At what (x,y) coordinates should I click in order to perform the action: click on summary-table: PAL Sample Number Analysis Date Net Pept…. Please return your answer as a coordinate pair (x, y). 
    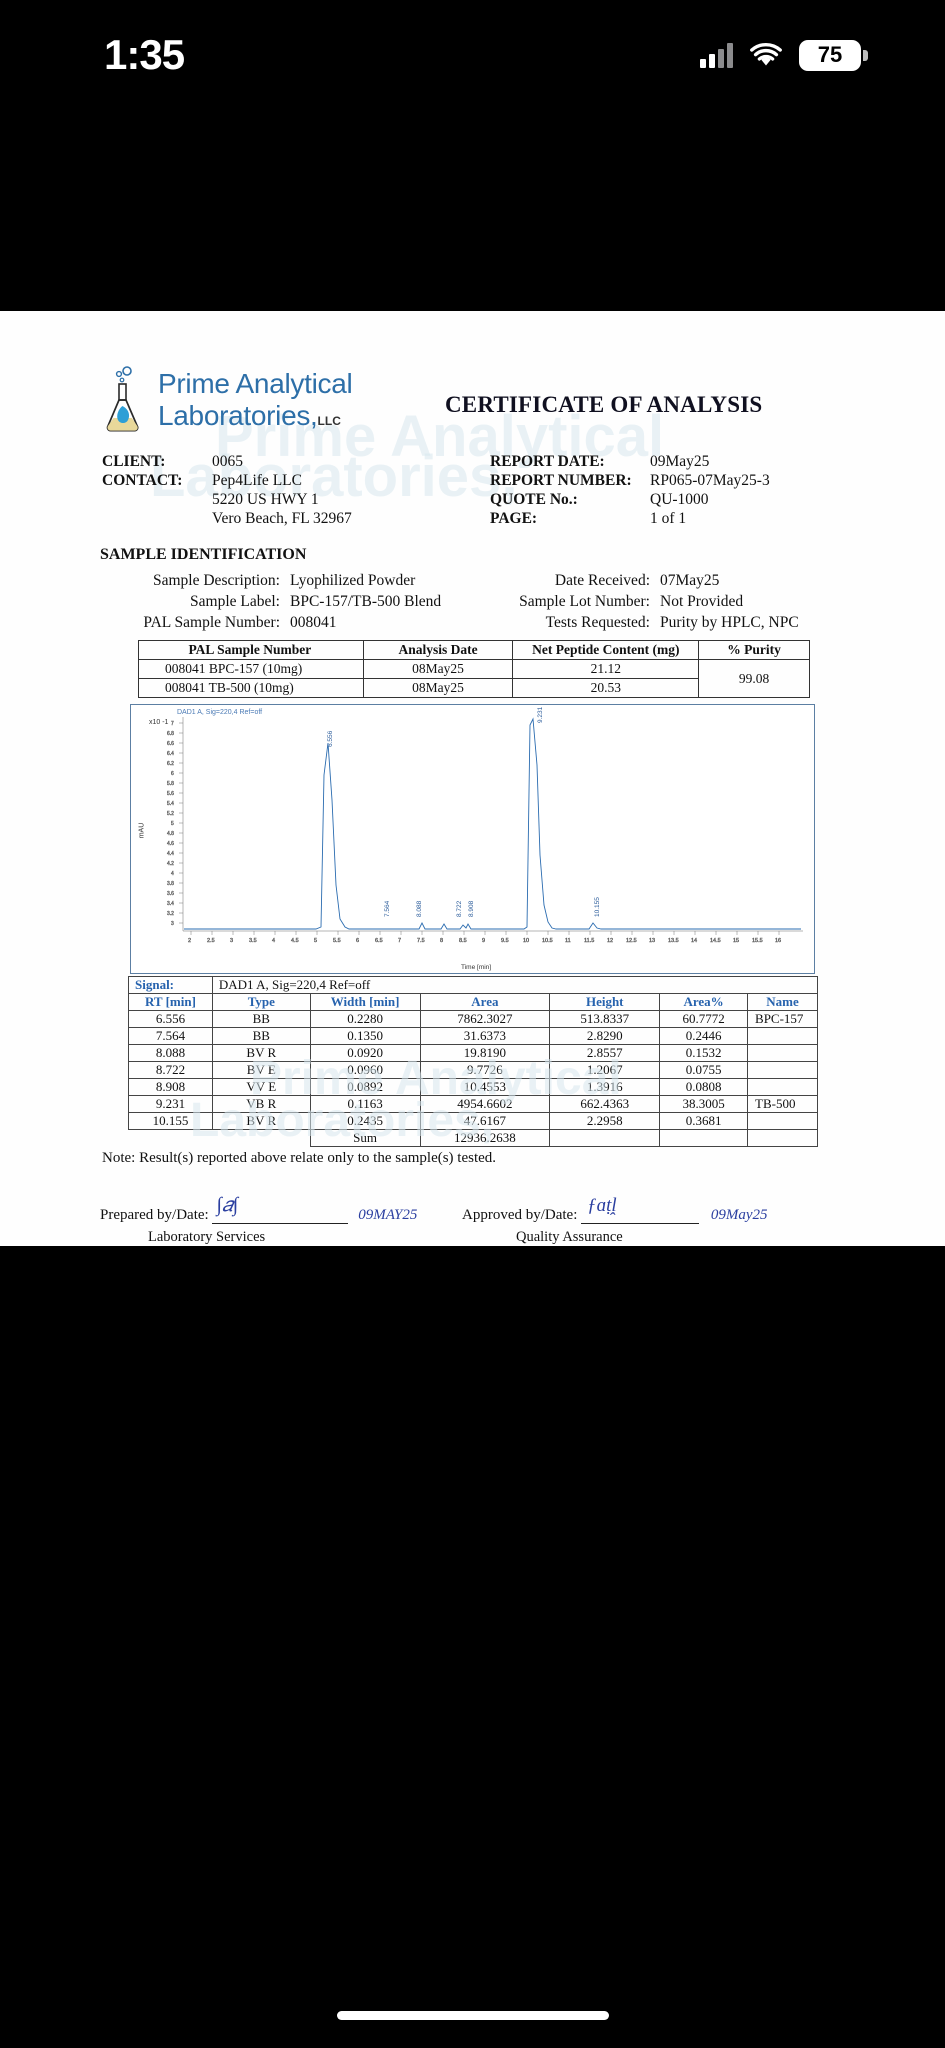
    Looking at the image, I should click on (474, 669).